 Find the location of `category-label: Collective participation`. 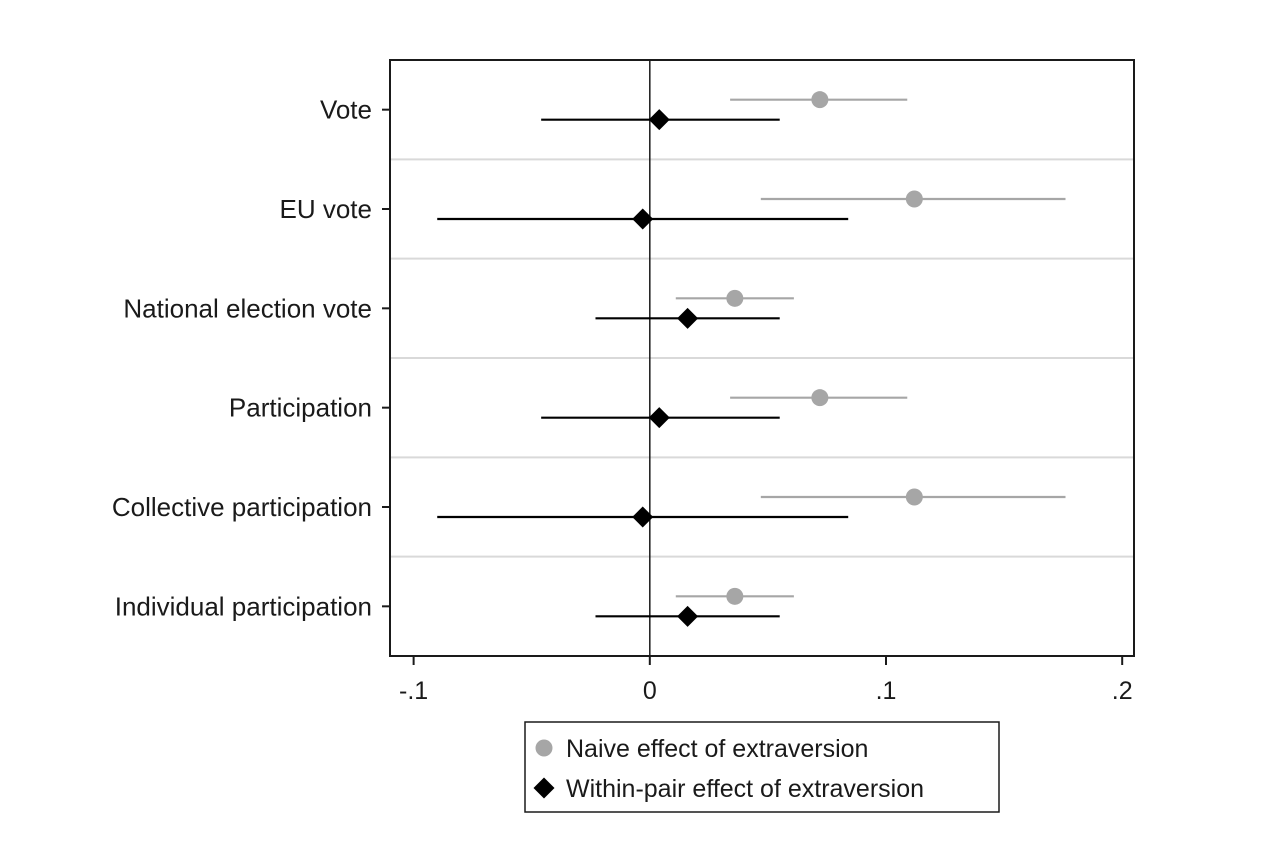

category-label: Collective participation is located at coordinates (242, 507).